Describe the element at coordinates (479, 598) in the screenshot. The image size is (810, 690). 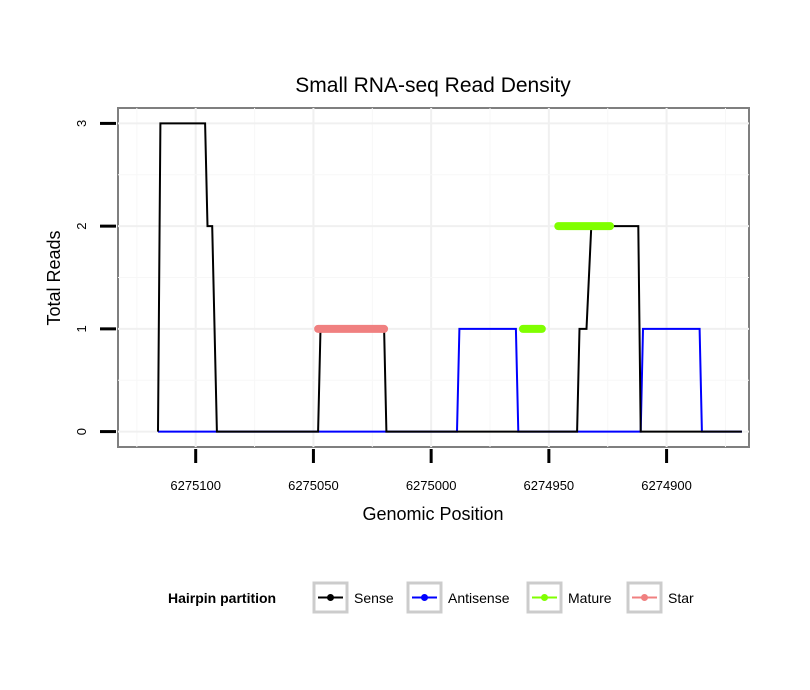
I see `legend-label-antisense: Antisense` at that location.